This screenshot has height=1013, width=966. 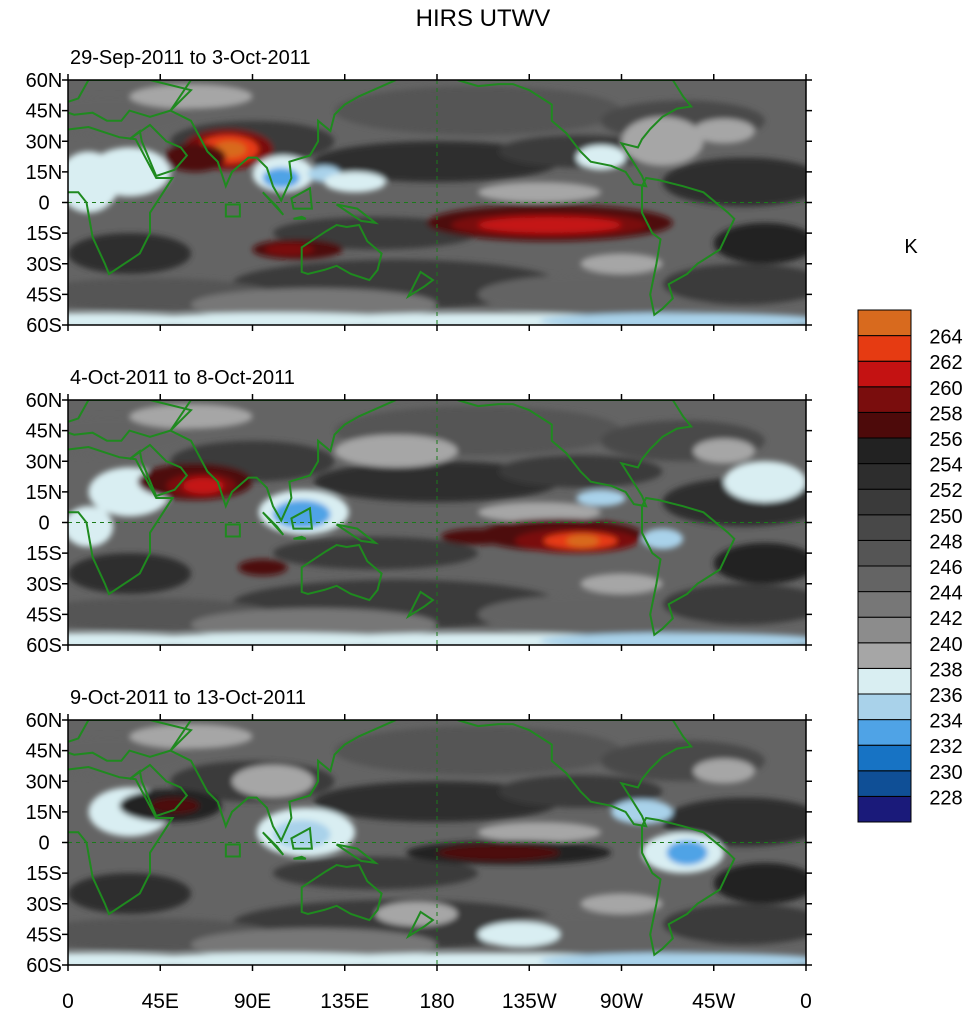 What do you see at coordinates (483, 18) in the screenshot?
I see `chart-title: HIRS UTWV` at bounding box center [483, 18].